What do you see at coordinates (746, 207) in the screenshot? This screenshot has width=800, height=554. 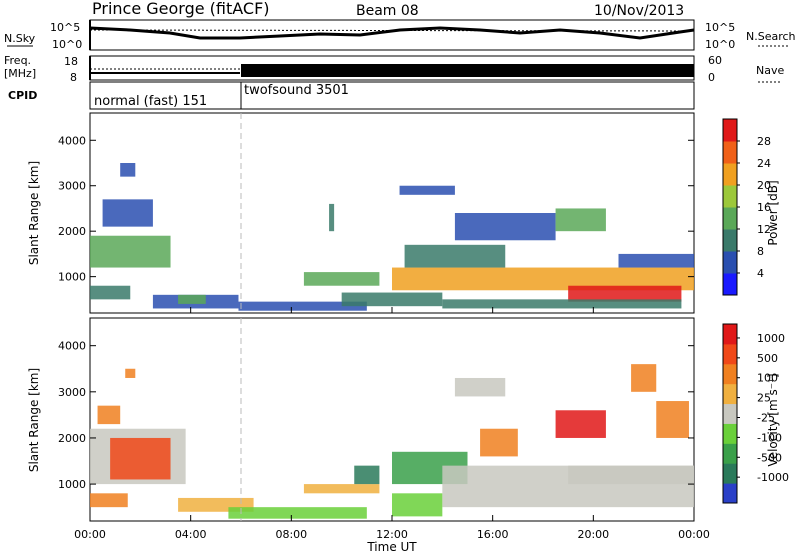 I see `power-colorbar: 4 8 12 16 20 24 28` at bounding box center [746, 207].